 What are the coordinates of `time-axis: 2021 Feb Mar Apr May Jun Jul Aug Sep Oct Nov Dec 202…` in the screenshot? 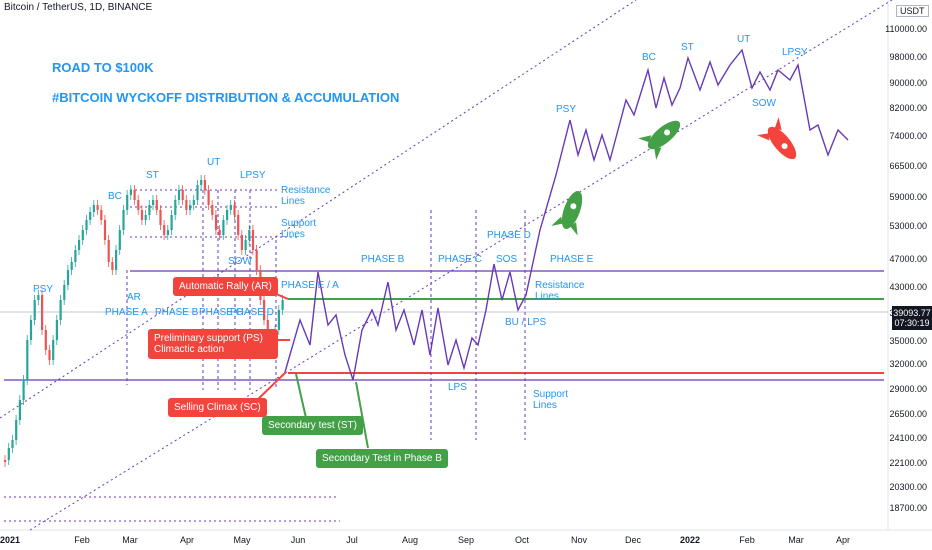 It's located at (425, 540).